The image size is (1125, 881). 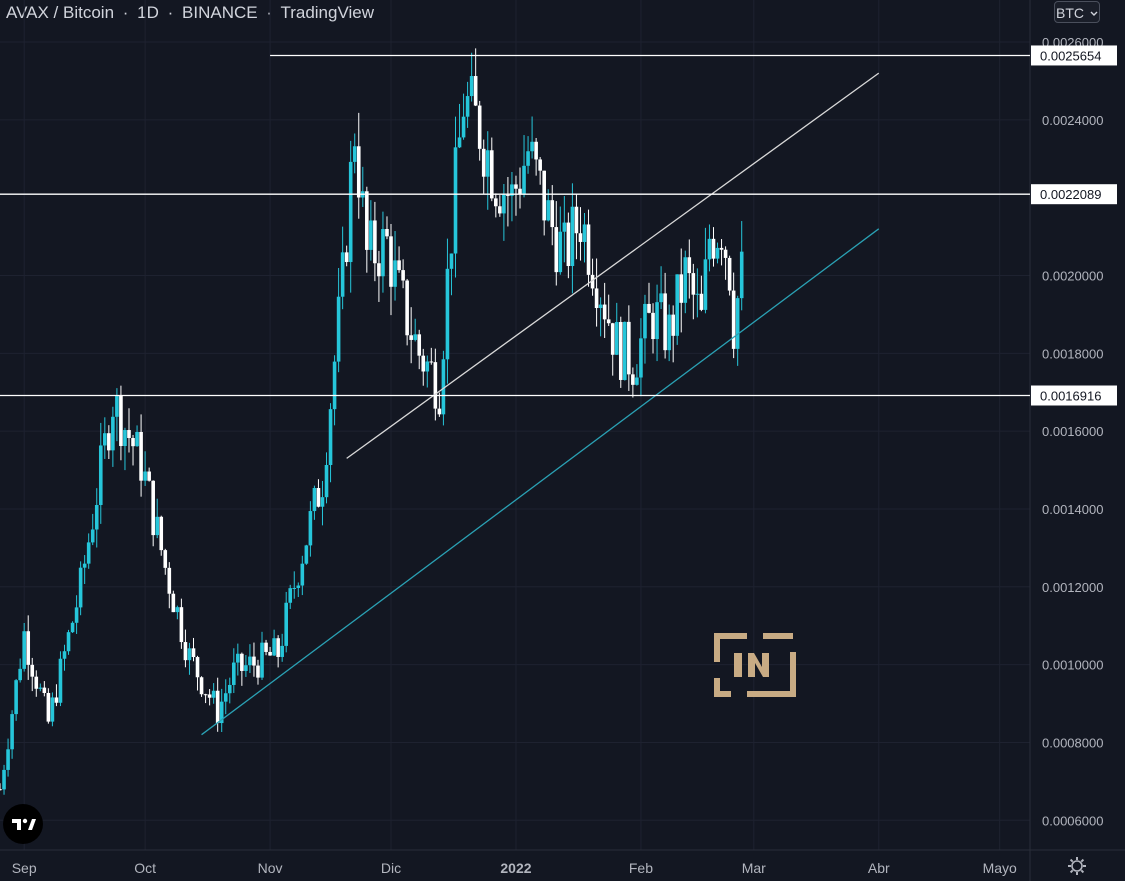 I want to click on symbol-pair: AVAX / Bitcoin, so click(x=60, y=12).